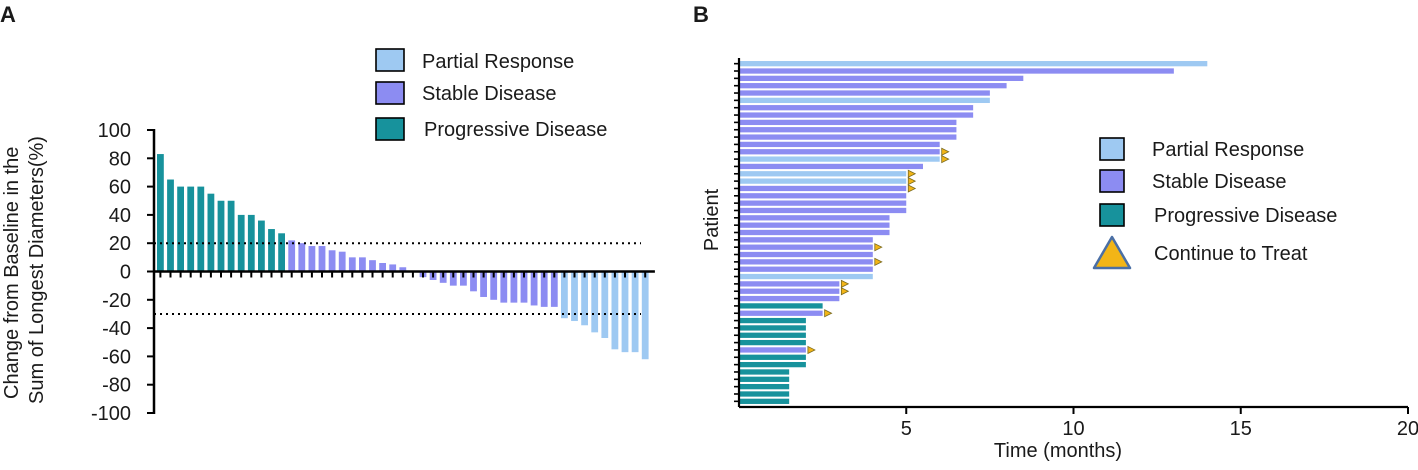 The image size is (1418, 470). I want to click on x-tick-label: 15, so click(1241, 429).